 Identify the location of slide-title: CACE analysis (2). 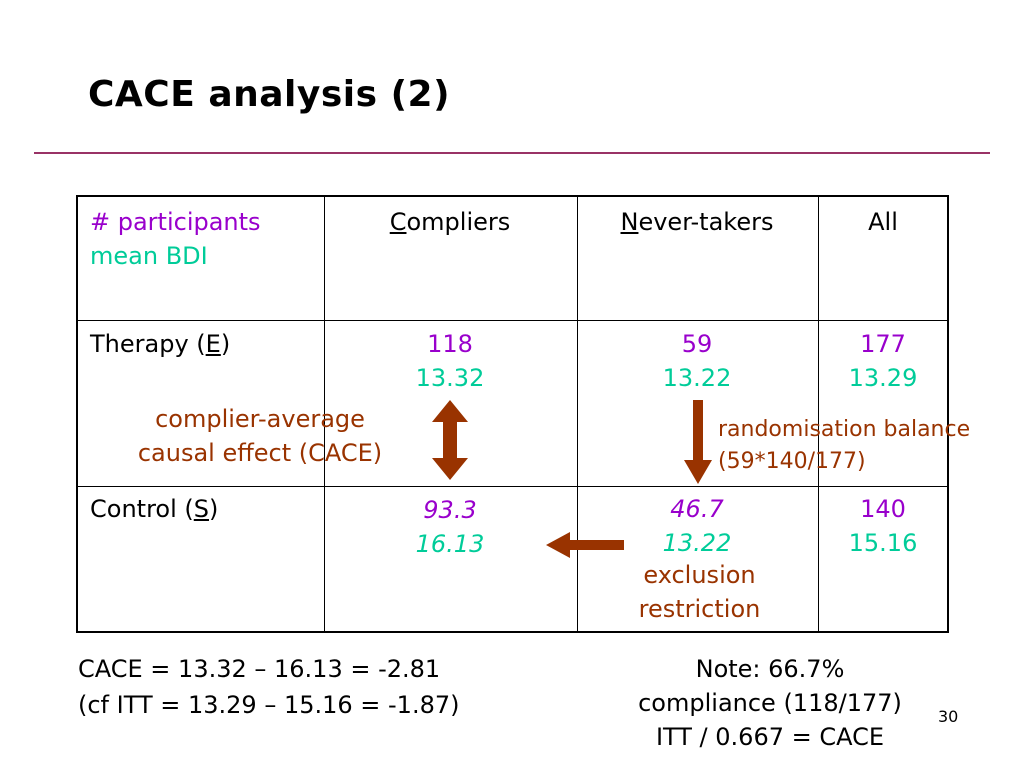
(269, 94).